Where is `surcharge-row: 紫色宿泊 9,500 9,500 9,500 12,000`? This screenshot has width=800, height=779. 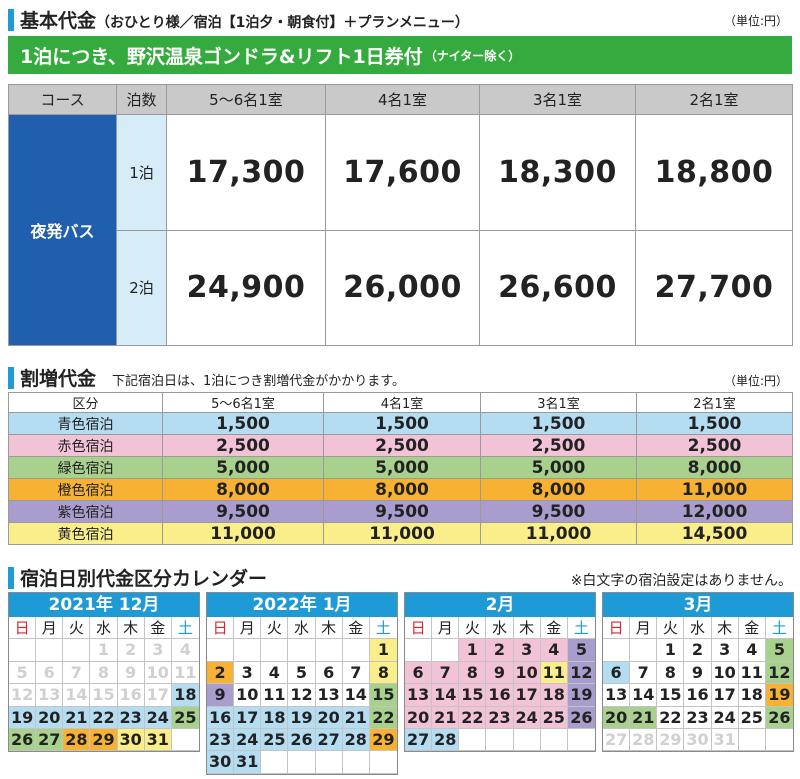 surcharge-row: 紫色宿泊 9,500 9,500 9,500 12,000 is located at coordinates (400, 511).